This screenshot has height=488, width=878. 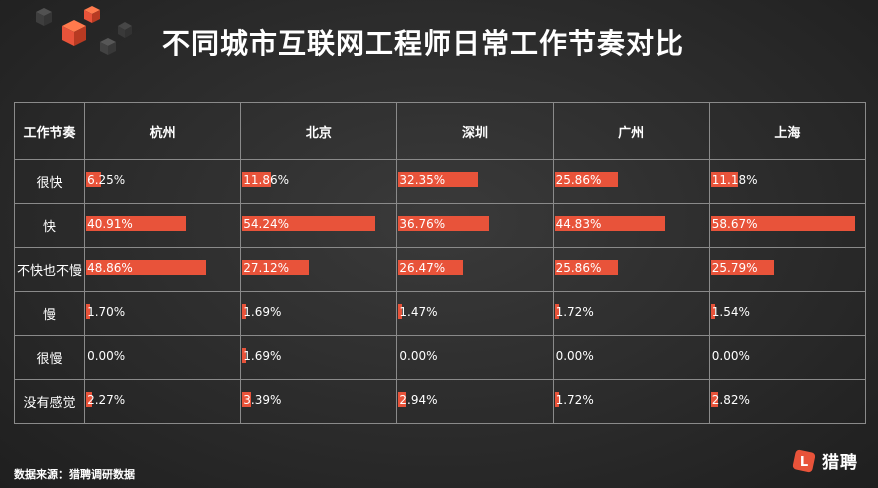 What do you see at coordinates (422, 268) in the screenshot?
I see `value-label: 26.47%` at bounding box center [422, 268].